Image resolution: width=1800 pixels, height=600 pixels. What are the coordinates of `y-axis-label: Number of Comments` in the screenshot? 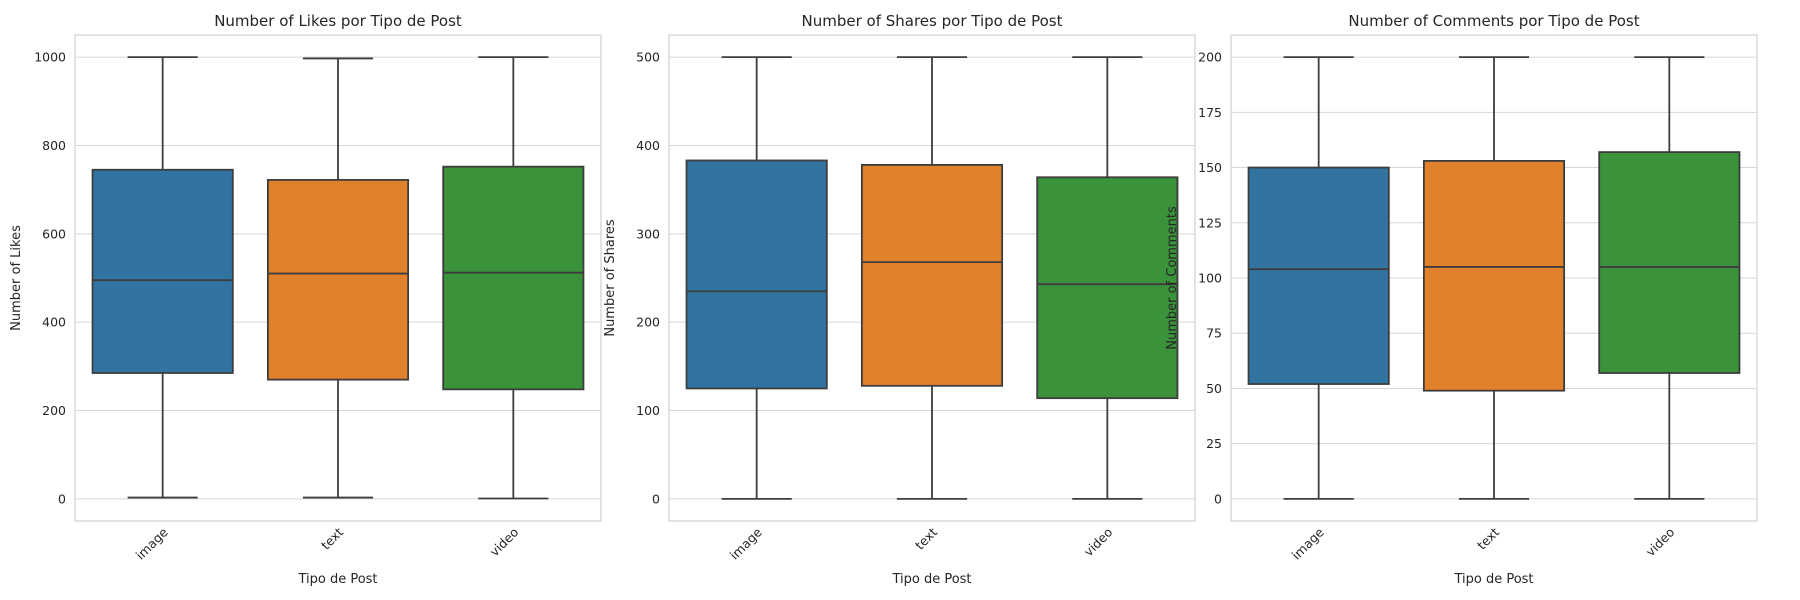 It's located at (1172, 278).